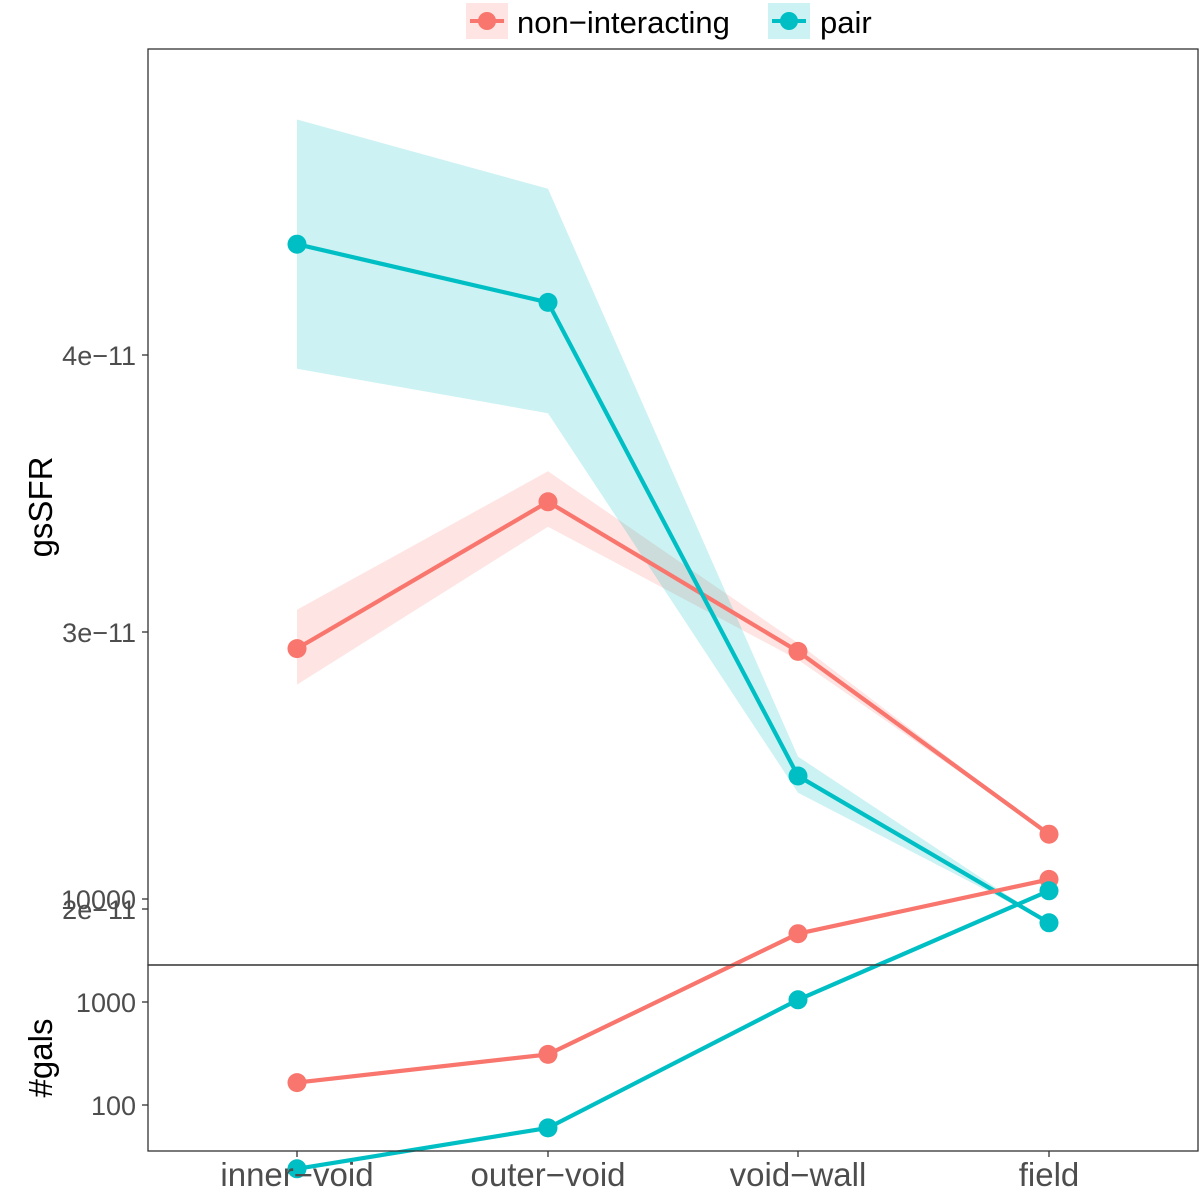 This screenshot has height=1189, width=1200. I want to click on xtick-label-outer-void: outer−void, so click(547, 1172).